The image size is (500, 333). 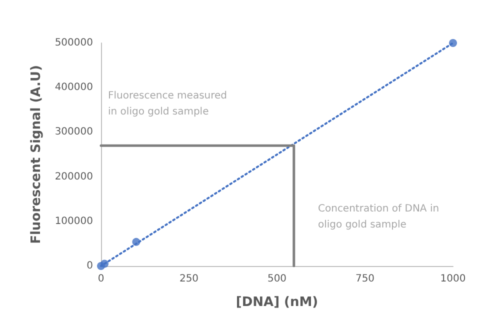 I want to click on x-axis-title: [DNA] (nM), so click(x=277, y=302).